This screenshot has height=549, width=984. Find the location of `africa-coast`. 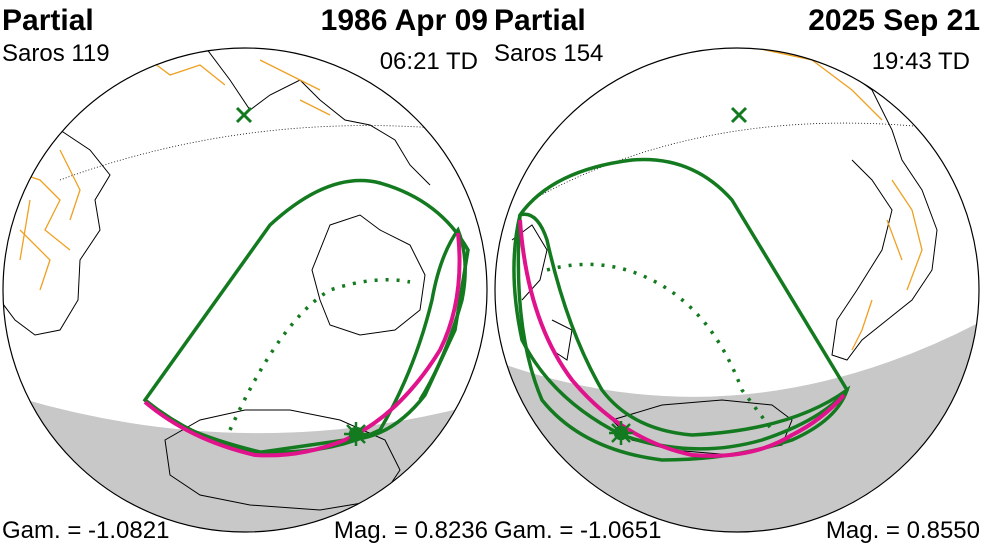

africa-coast is located at coordinates (57, 222).